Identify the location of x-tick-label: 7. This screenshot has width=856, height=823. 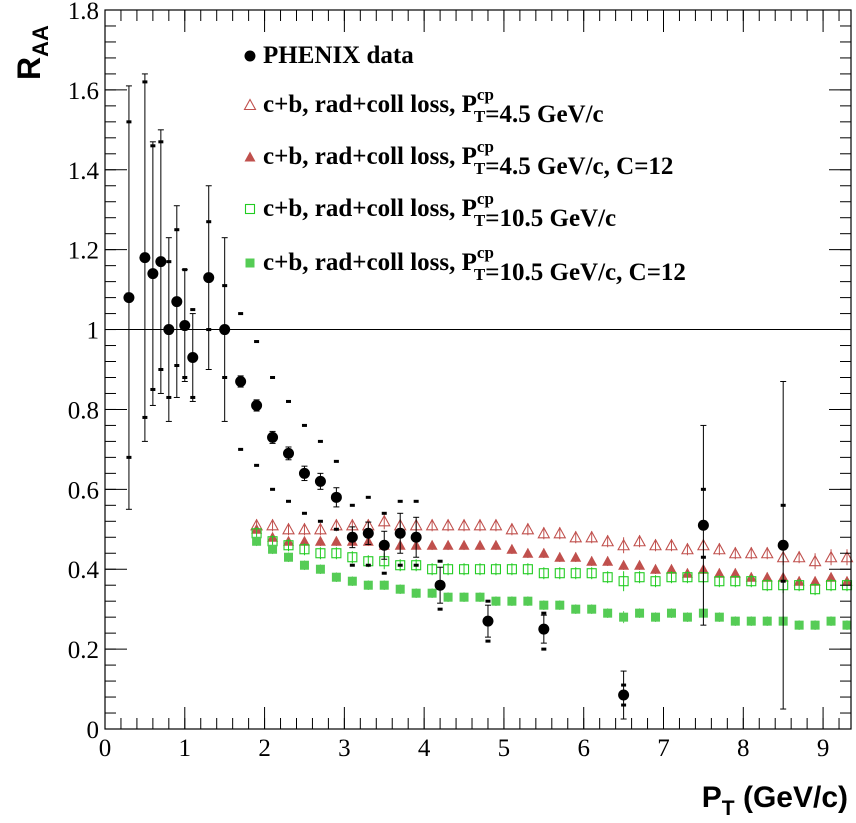
(663, 748).